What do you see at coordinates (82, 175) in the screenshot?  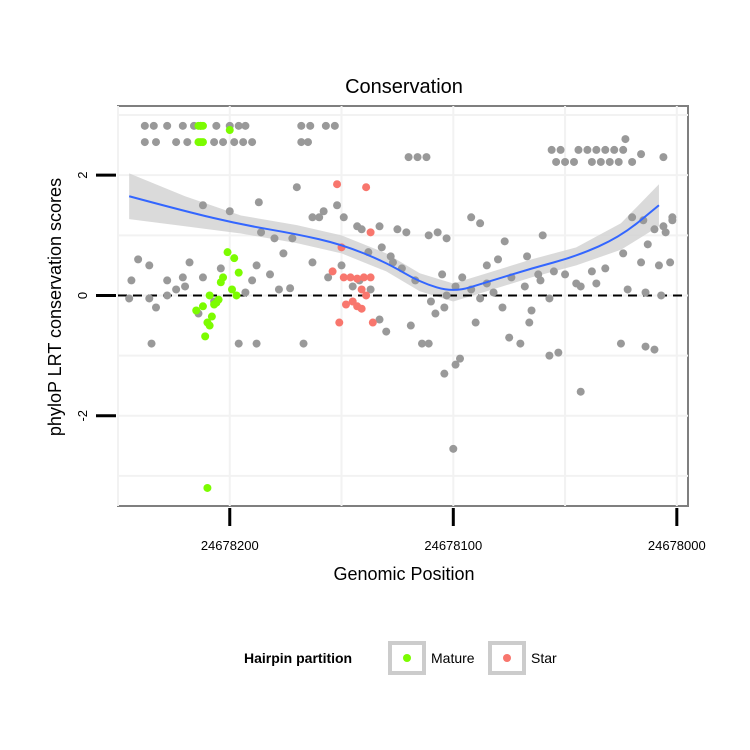 I see `y-tick-label: 2` at bounding box center [82, 175].